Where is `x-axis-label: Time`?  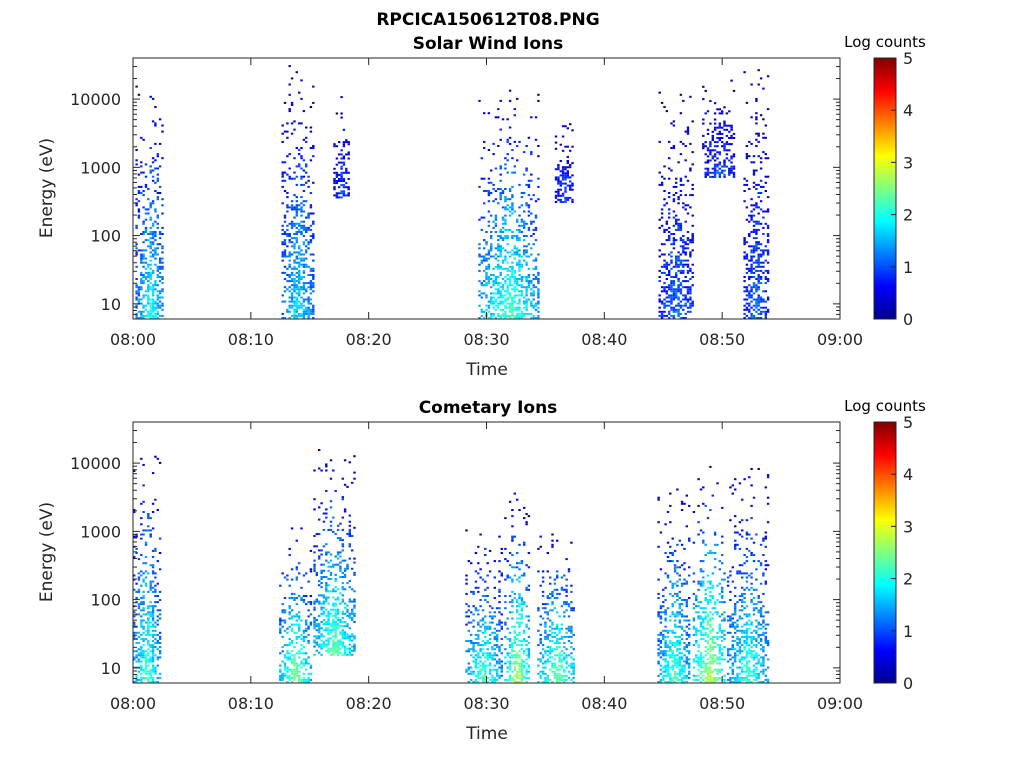
x-axis-label: Time is located at coordinates (486, 370).